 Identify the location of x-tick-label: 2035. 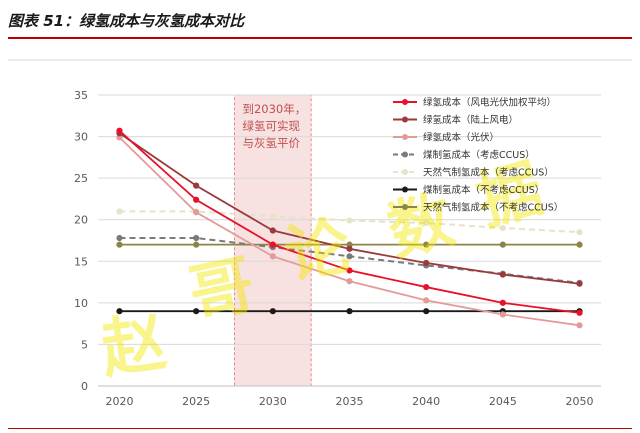
(350, 401).